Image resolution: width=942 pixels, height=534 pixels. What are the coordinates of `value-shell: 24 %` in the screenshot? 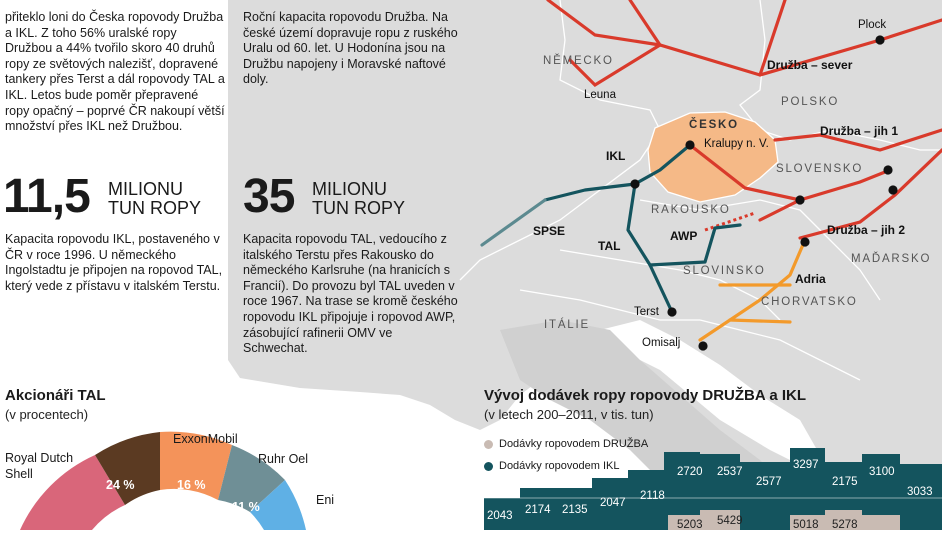 It's located at (120, 485).